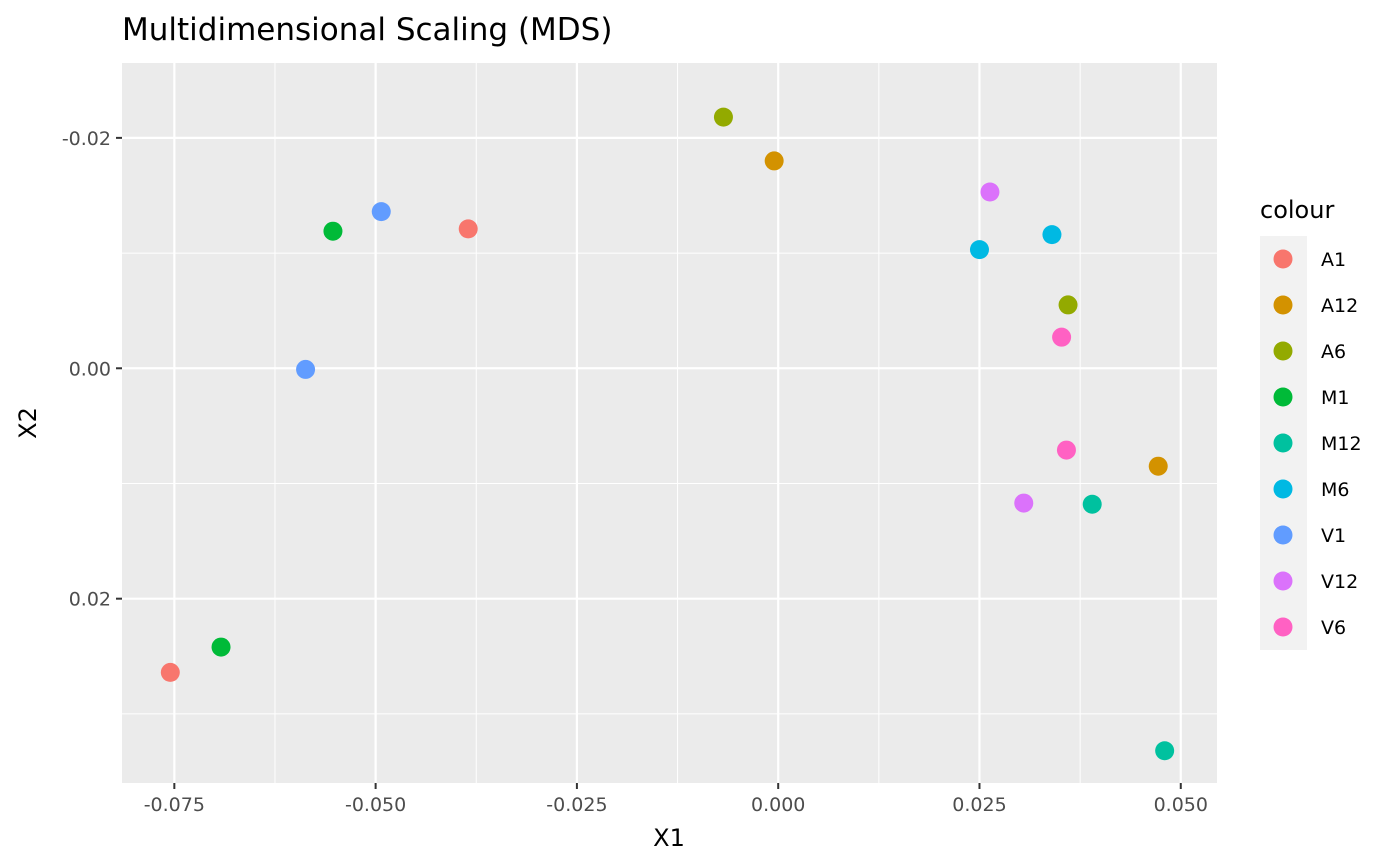 This screenshot has height=866, width=1400. What do you see at coordinates (1339, 582) in the screenshot?
I see `legend-label-v12: V12` at bounding box center [1339, 582].